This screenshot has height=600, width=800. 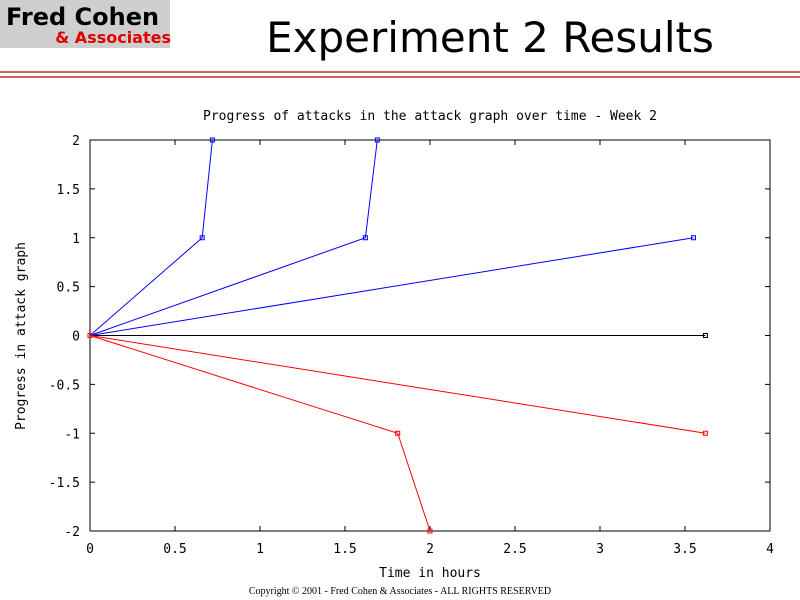 What do you see at coordinates (76, 337) in the screenshot?
I see `y-tick-label: 0` at bounding box center [76, 337].